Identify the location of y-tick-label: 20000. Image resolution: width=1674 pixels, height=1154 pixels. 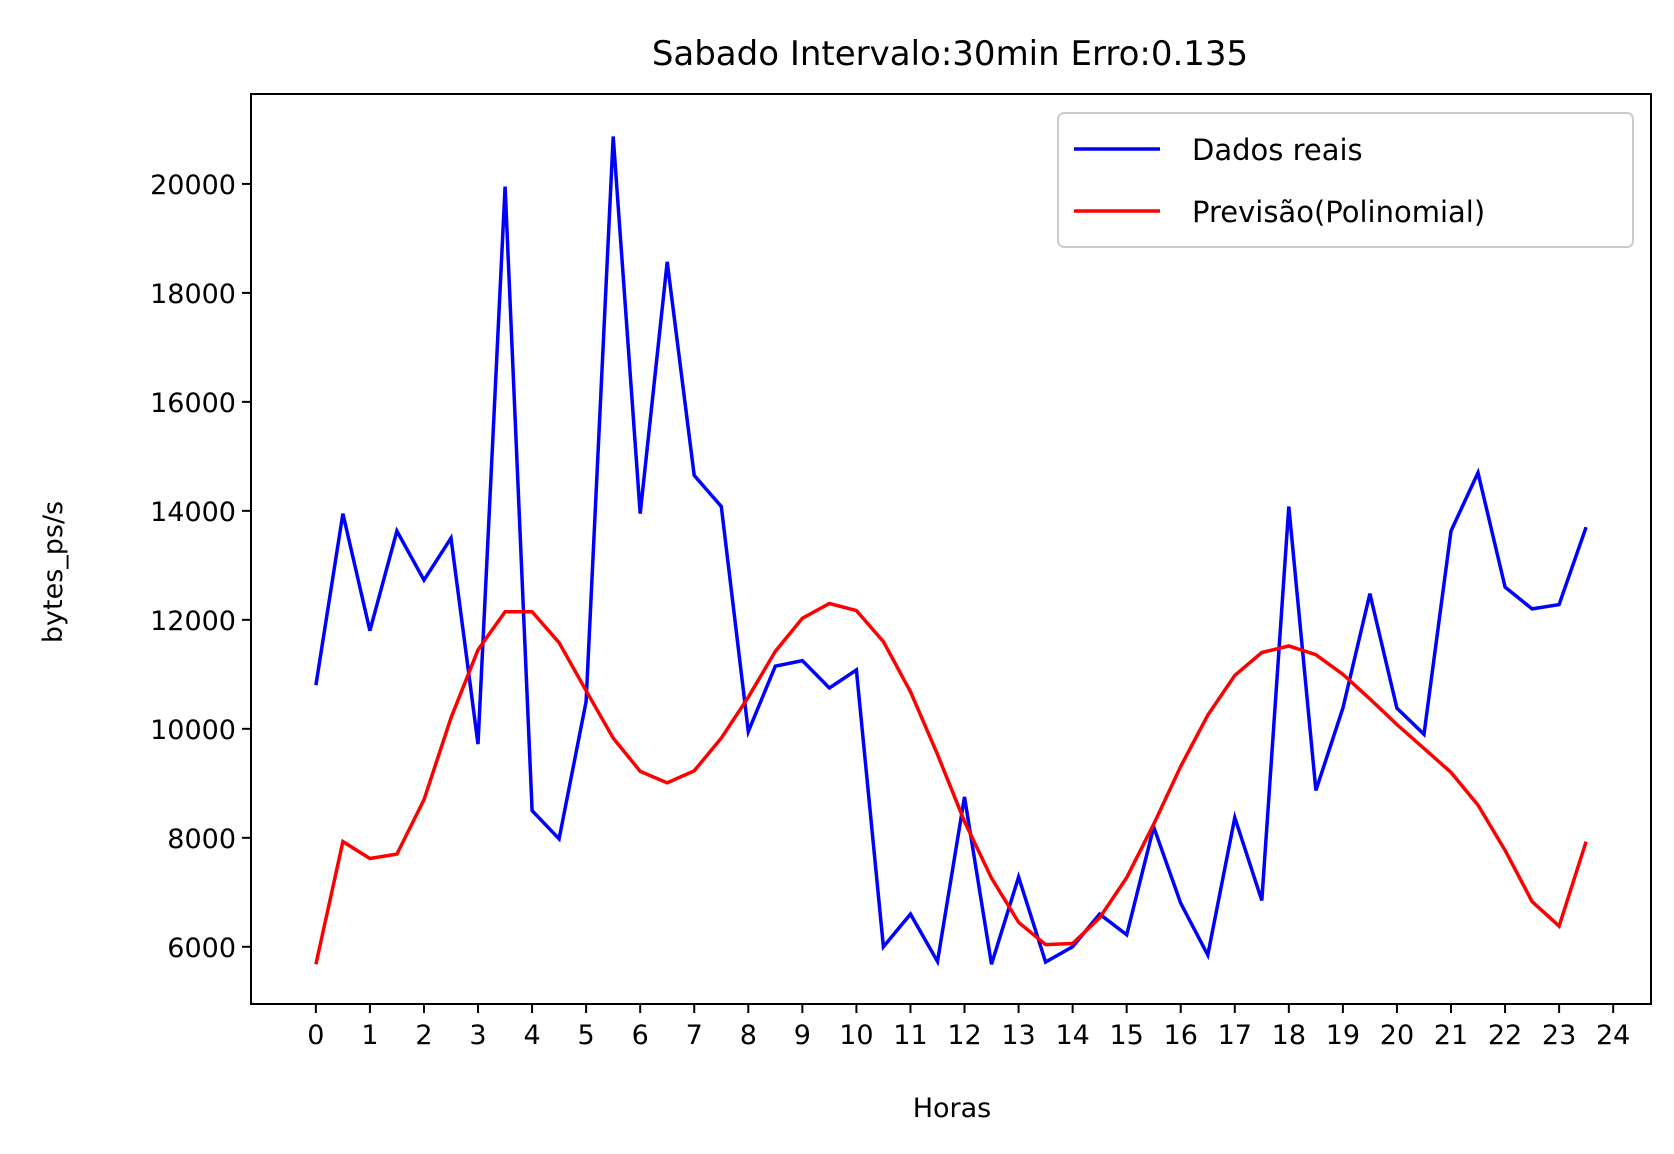
(193, 185).